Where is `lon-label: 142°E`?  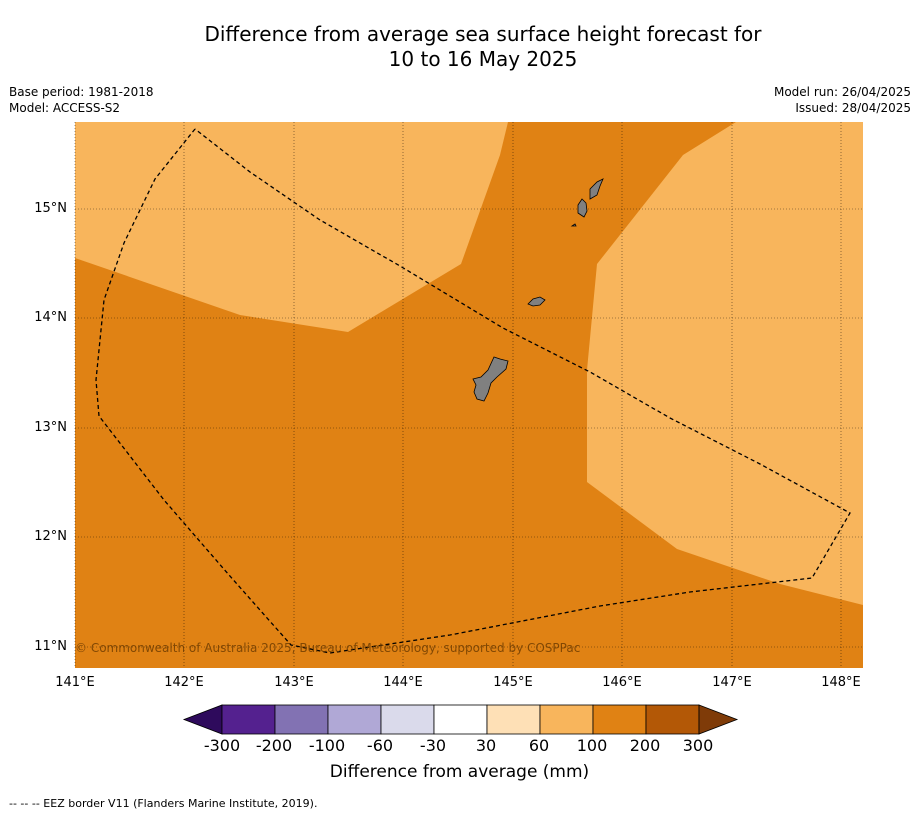 lon-label: 142°E is located at coordinates (184, 682).